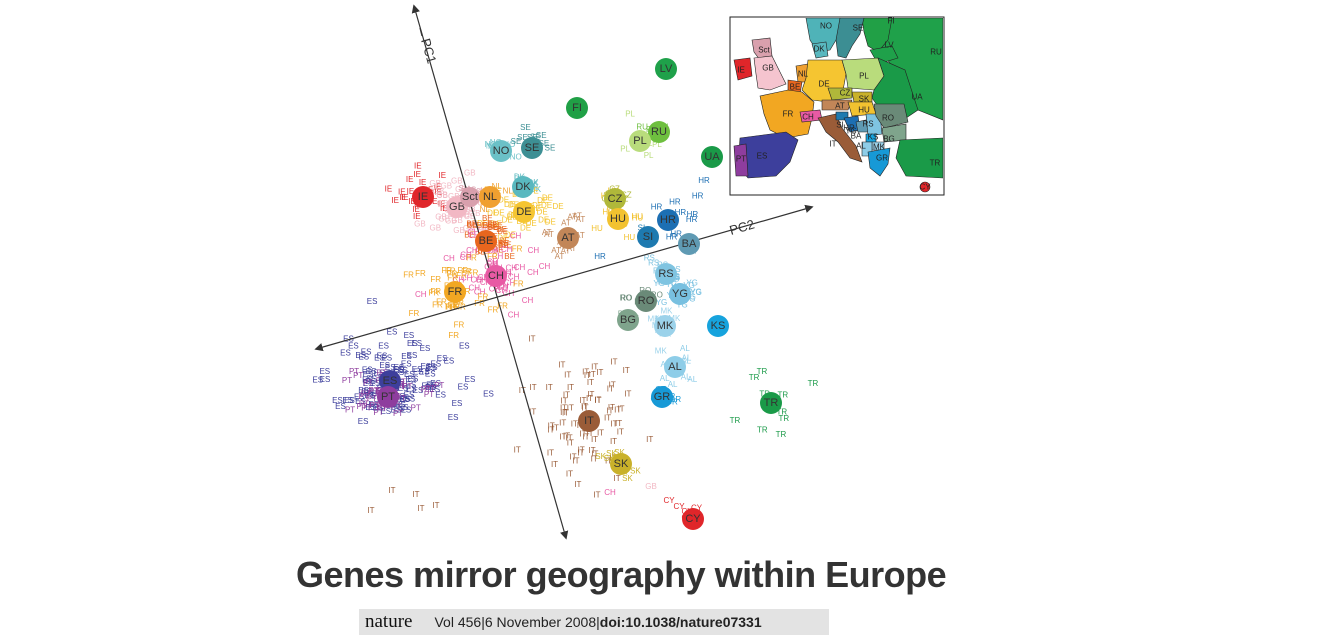 The image size is (1317, 640). Describe the element at coordinates (516, 141) in the screenshot. I see `sample-label-SE: SE` at that location.